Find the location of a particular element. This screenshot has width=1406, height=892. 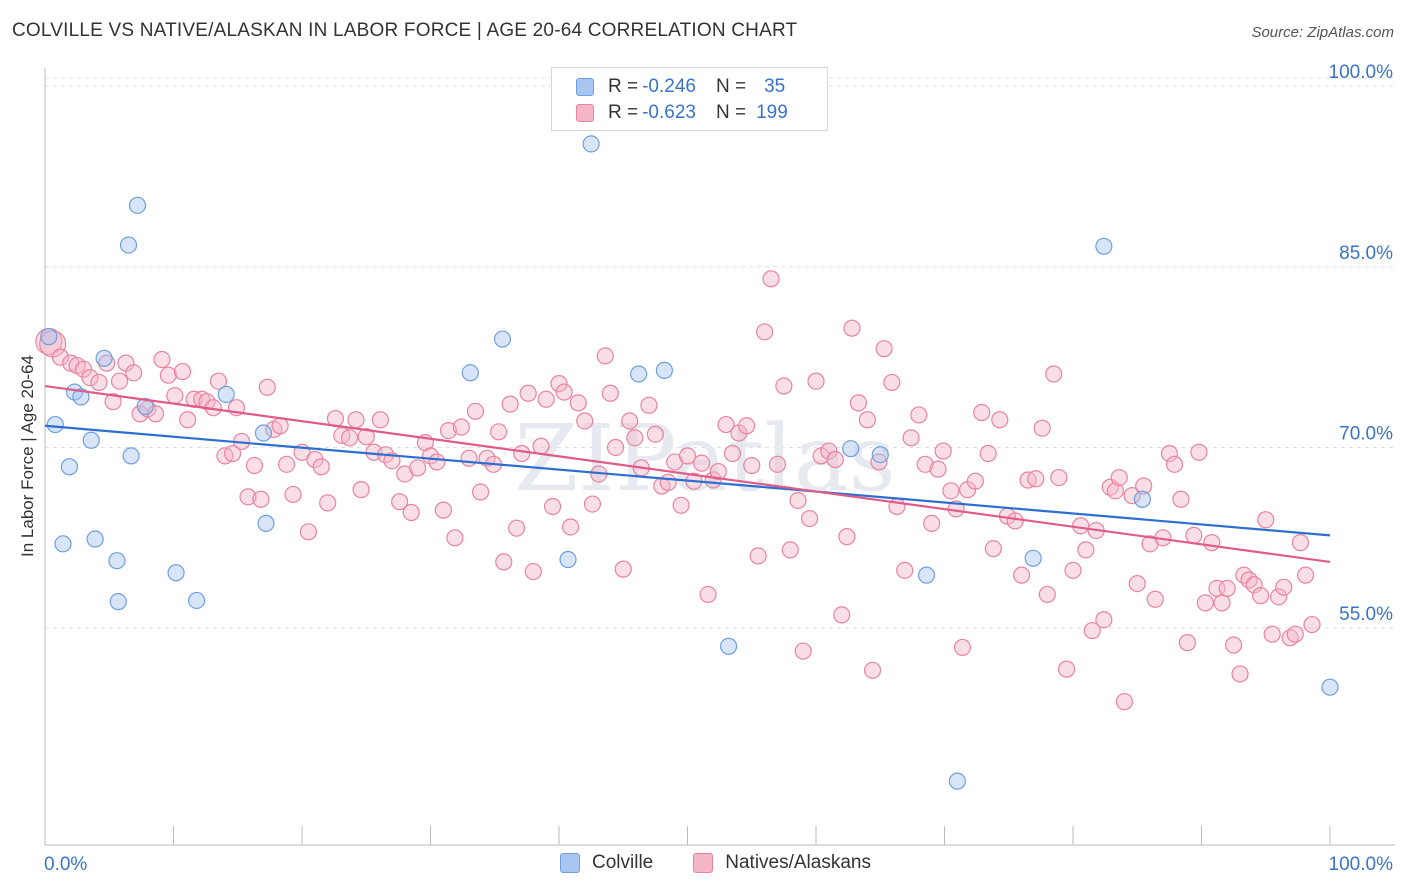

colville-swatch is located at coordinates (570, 863).